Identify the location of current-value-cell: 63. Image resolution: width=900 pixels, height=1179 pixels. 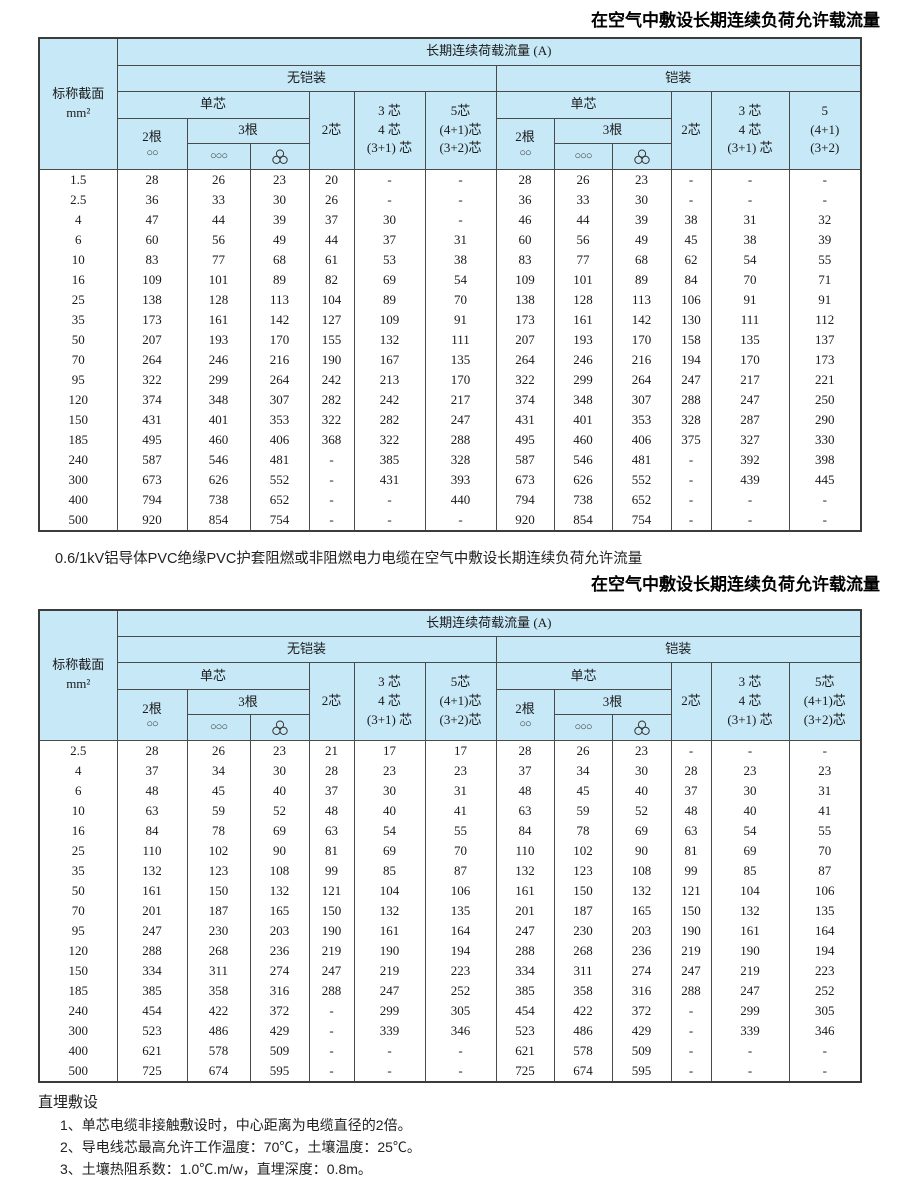
(152, 811).